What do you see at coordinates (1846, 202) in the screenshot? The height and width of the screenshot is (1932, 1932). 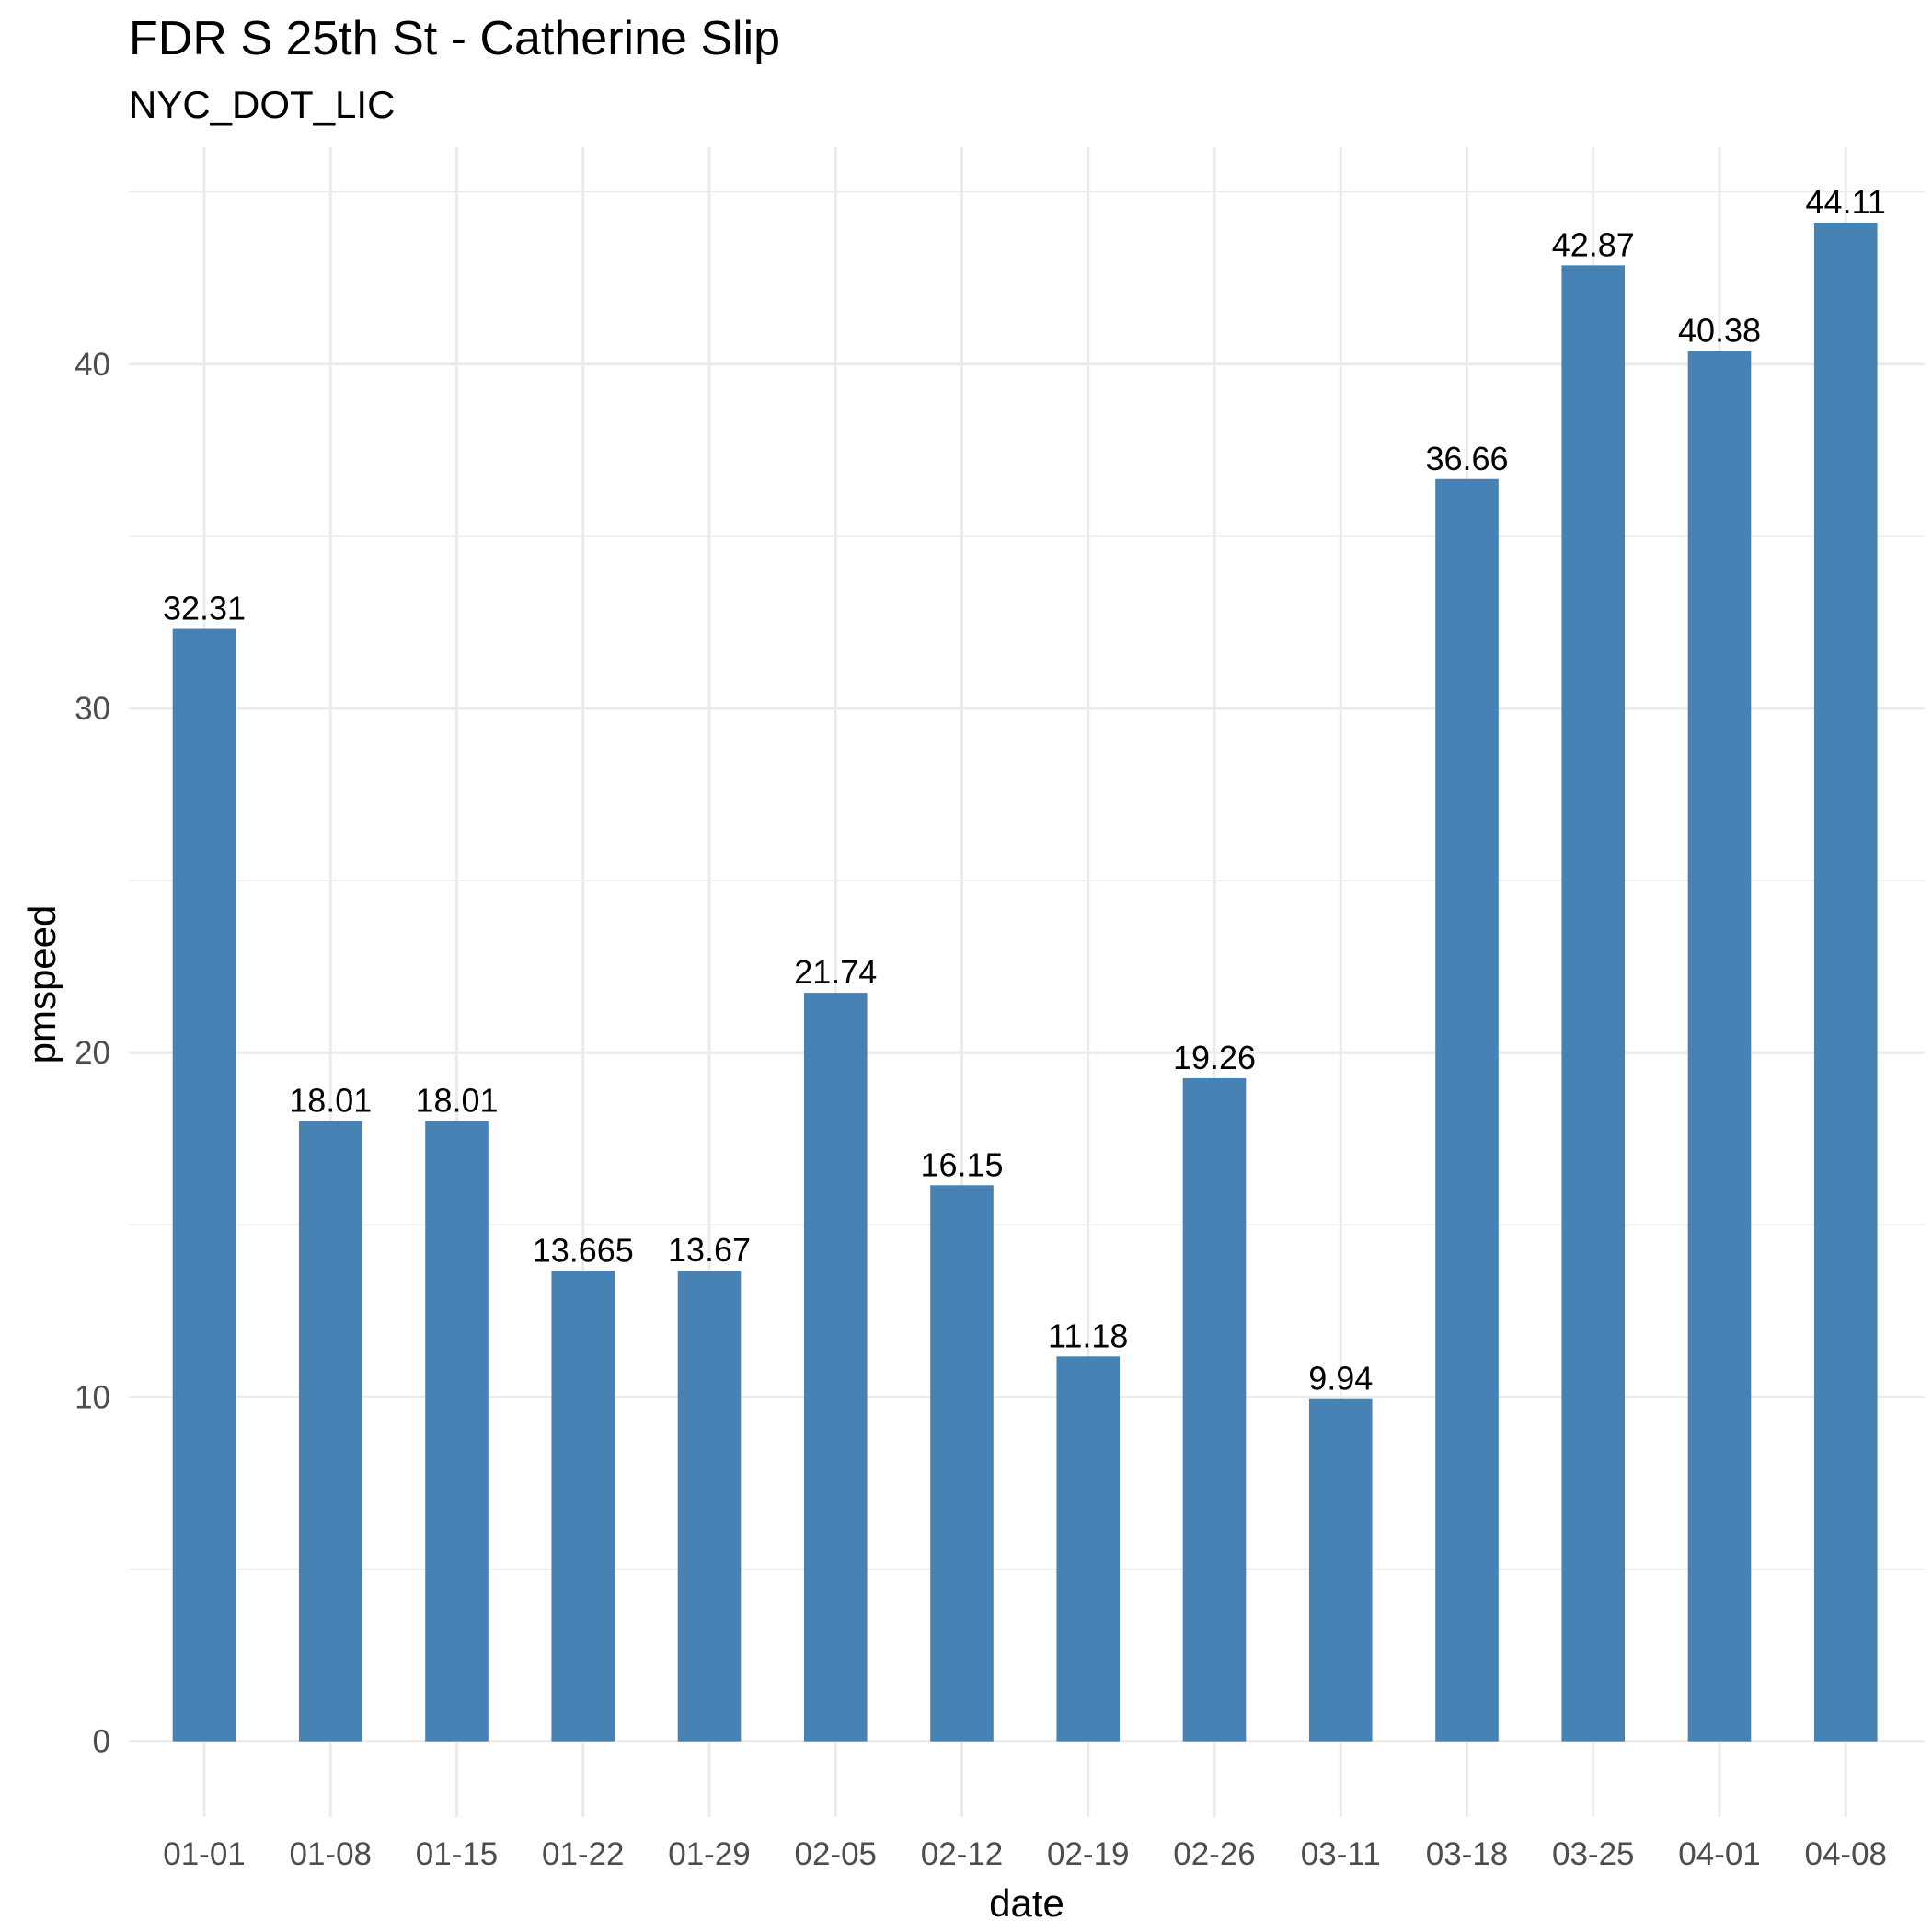 I see `data-label: 44.11` at bounding box center [1846, 202].